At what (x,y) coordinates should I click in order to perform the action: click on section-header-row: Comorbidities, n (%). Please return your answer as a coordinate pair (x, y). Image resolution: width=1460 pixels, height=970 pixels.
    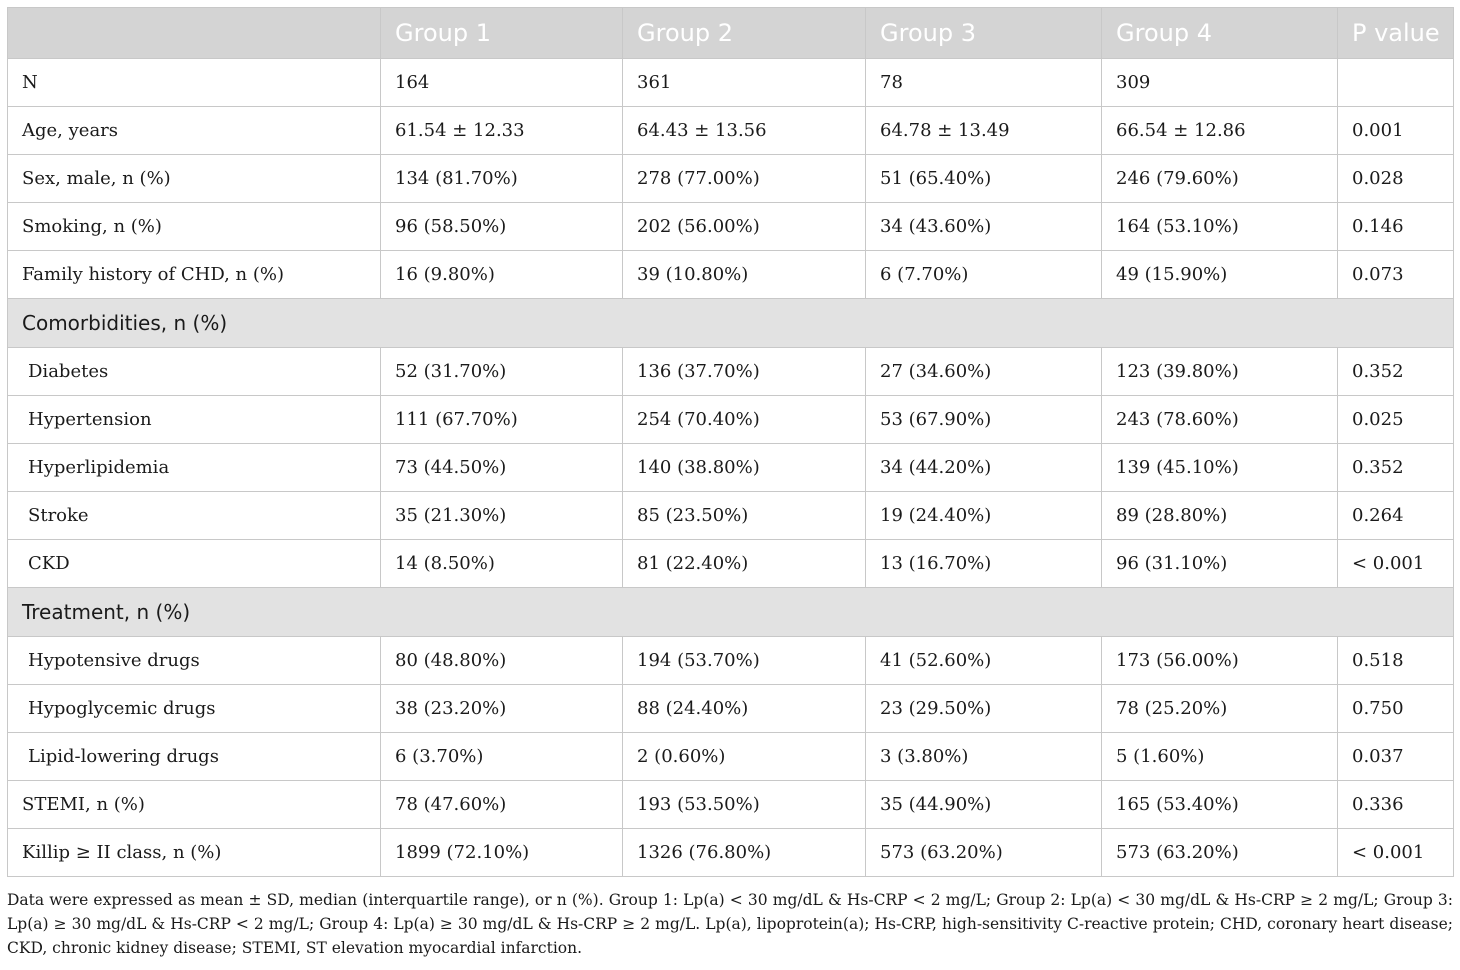
    Looking at the image, I should click on (730, 323).